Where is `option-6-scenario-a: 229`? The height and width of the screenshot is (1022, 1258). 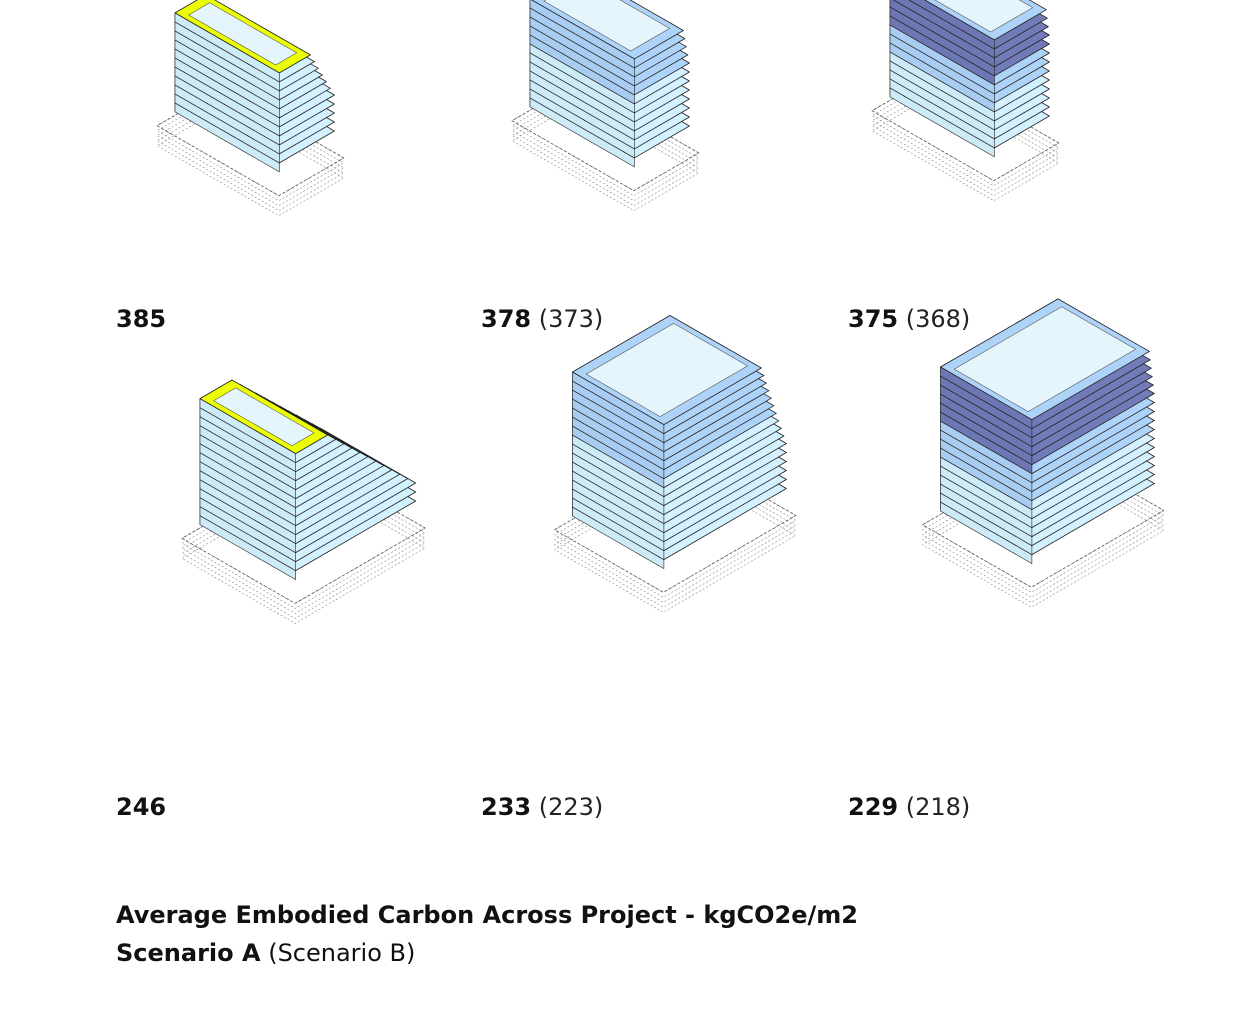
option-6-scenario-a: 229 is located at coordinates (873, 807).